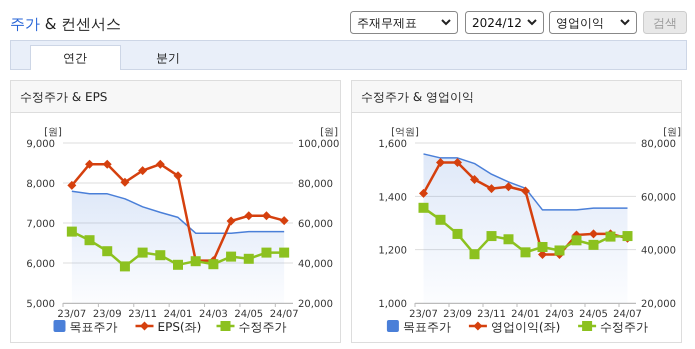 The height and width of the screenshot is (349, 695). Describe the element at coordinates (180, 327) in the screenshot. I see `legend-label: EPS(좌)` at that location.